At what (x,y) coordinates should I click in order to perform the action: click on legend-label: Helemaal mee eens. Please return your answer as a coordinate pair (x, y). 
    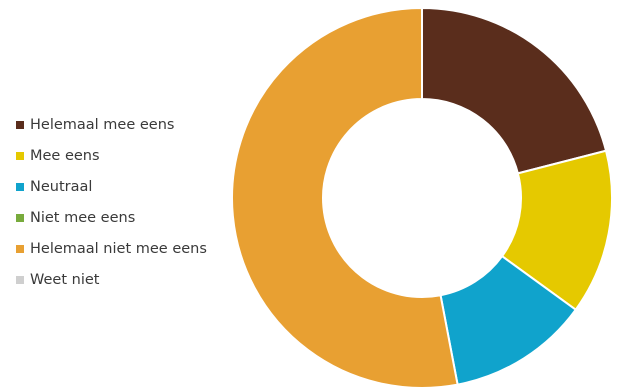
    Looking at the image, I should click on (102, 124).